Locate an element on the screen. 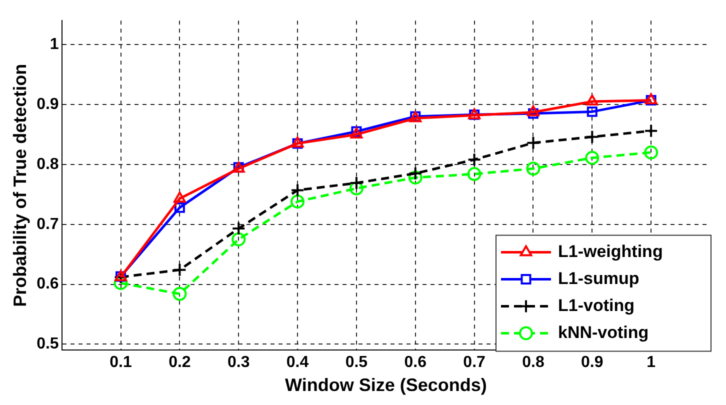 The image size is (726, 405). y-tick-label: 0.5 is located at coordinates (47, 344).